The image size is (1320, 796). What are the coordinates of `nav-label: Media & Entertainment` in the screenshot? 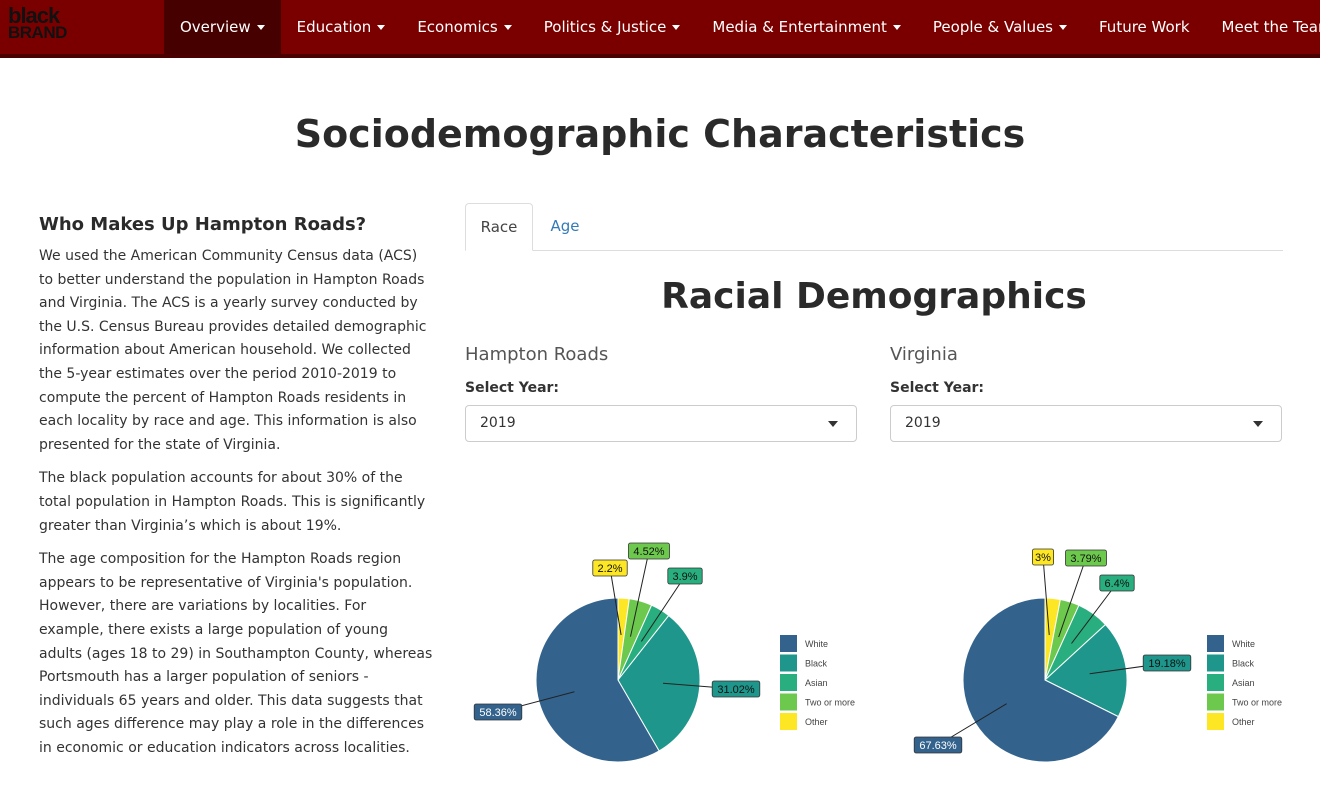 It's located at (799, 27).